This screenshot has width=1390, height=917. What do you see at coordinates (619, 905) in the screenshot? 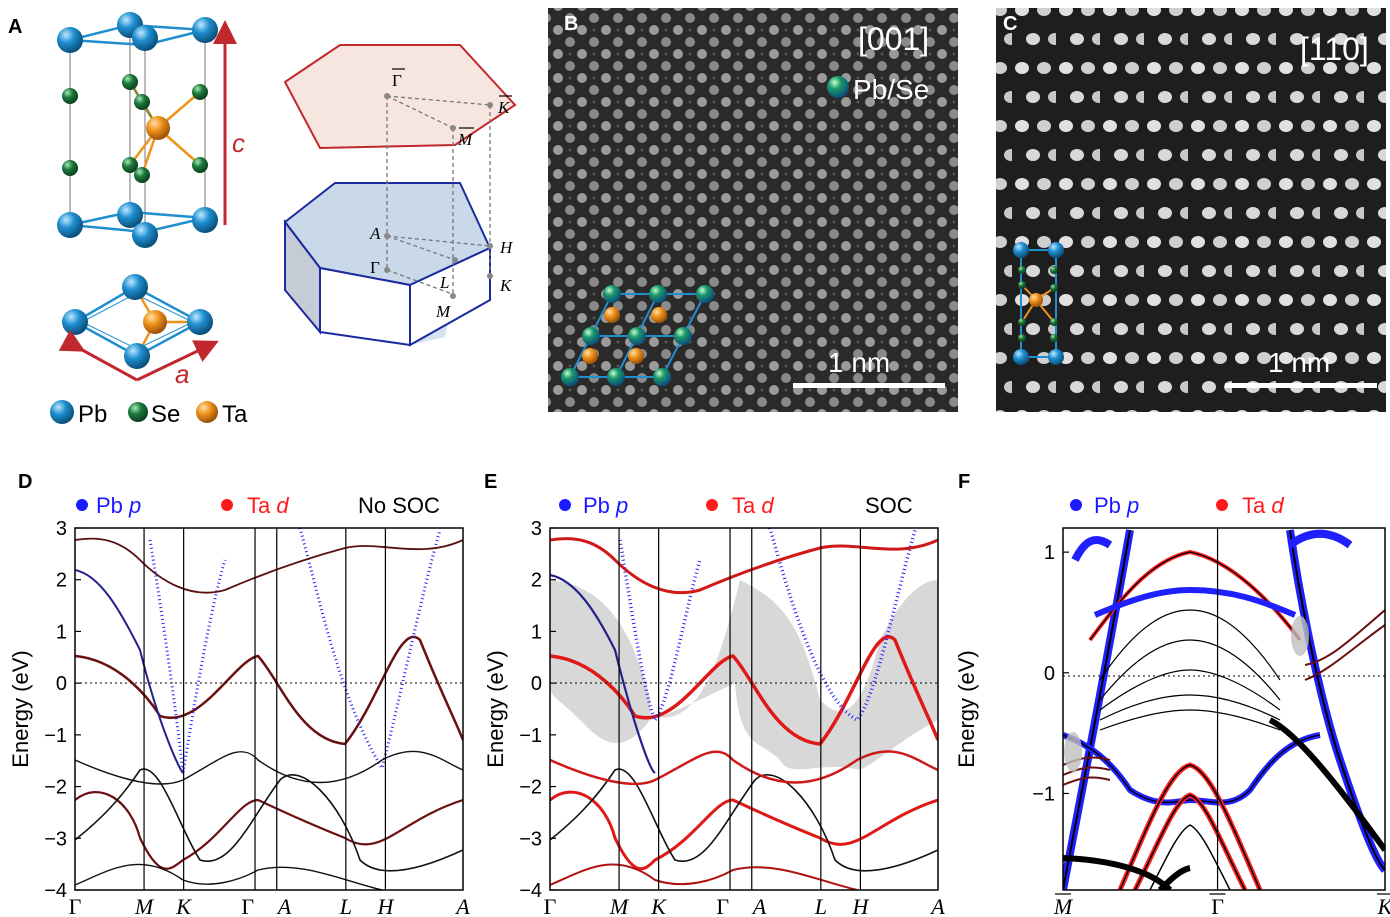
I see `kpoint-label-e-1: M` at bounding box center [619, 905].